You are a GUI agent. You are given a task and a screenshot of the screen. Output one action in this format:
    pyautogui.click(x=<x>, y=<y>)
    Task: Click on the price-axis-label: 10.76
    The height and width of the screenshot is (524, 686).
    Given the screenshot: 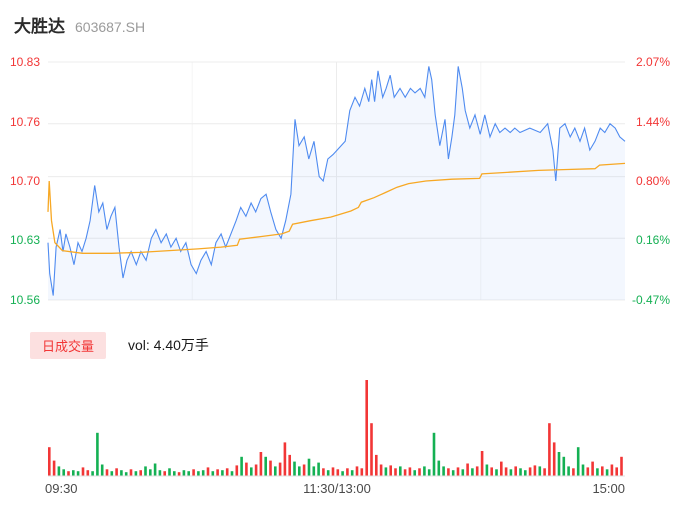 What is the action you would take?
    pyautogui.click(x=25, y=122)
    